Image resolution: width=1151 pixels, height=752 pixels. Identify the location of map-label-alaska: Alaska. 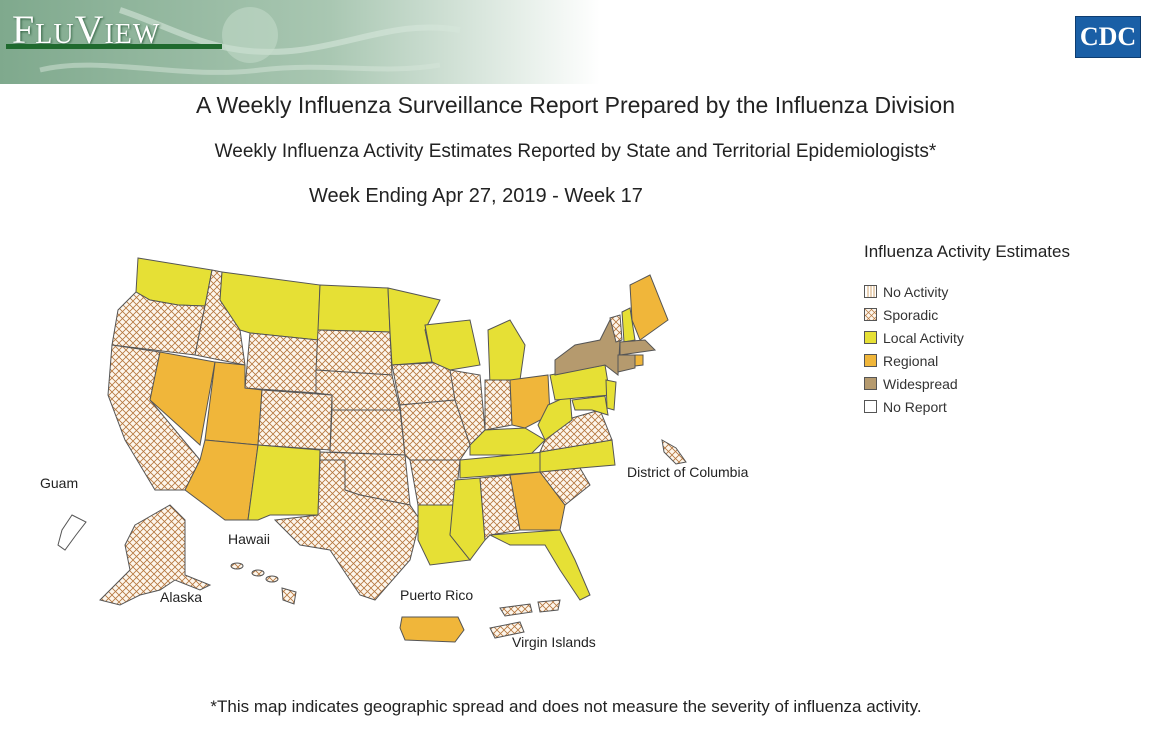
(181, 597).